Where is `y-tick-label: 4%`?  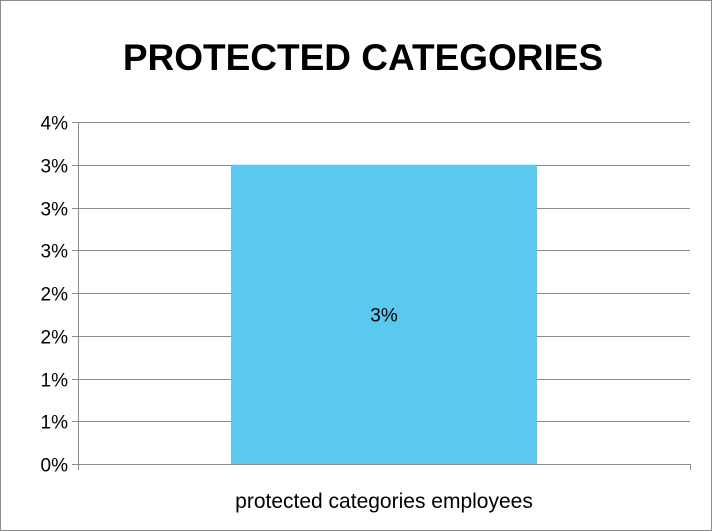 y-tick-label: 4% is located at coordinates (55, 124).